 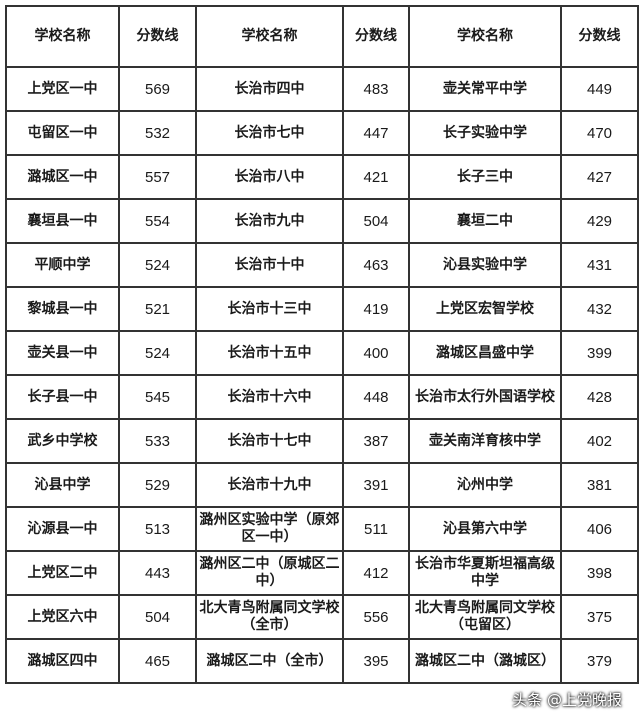 I want to click on score-cell: 412, so click(x=376, y=573).